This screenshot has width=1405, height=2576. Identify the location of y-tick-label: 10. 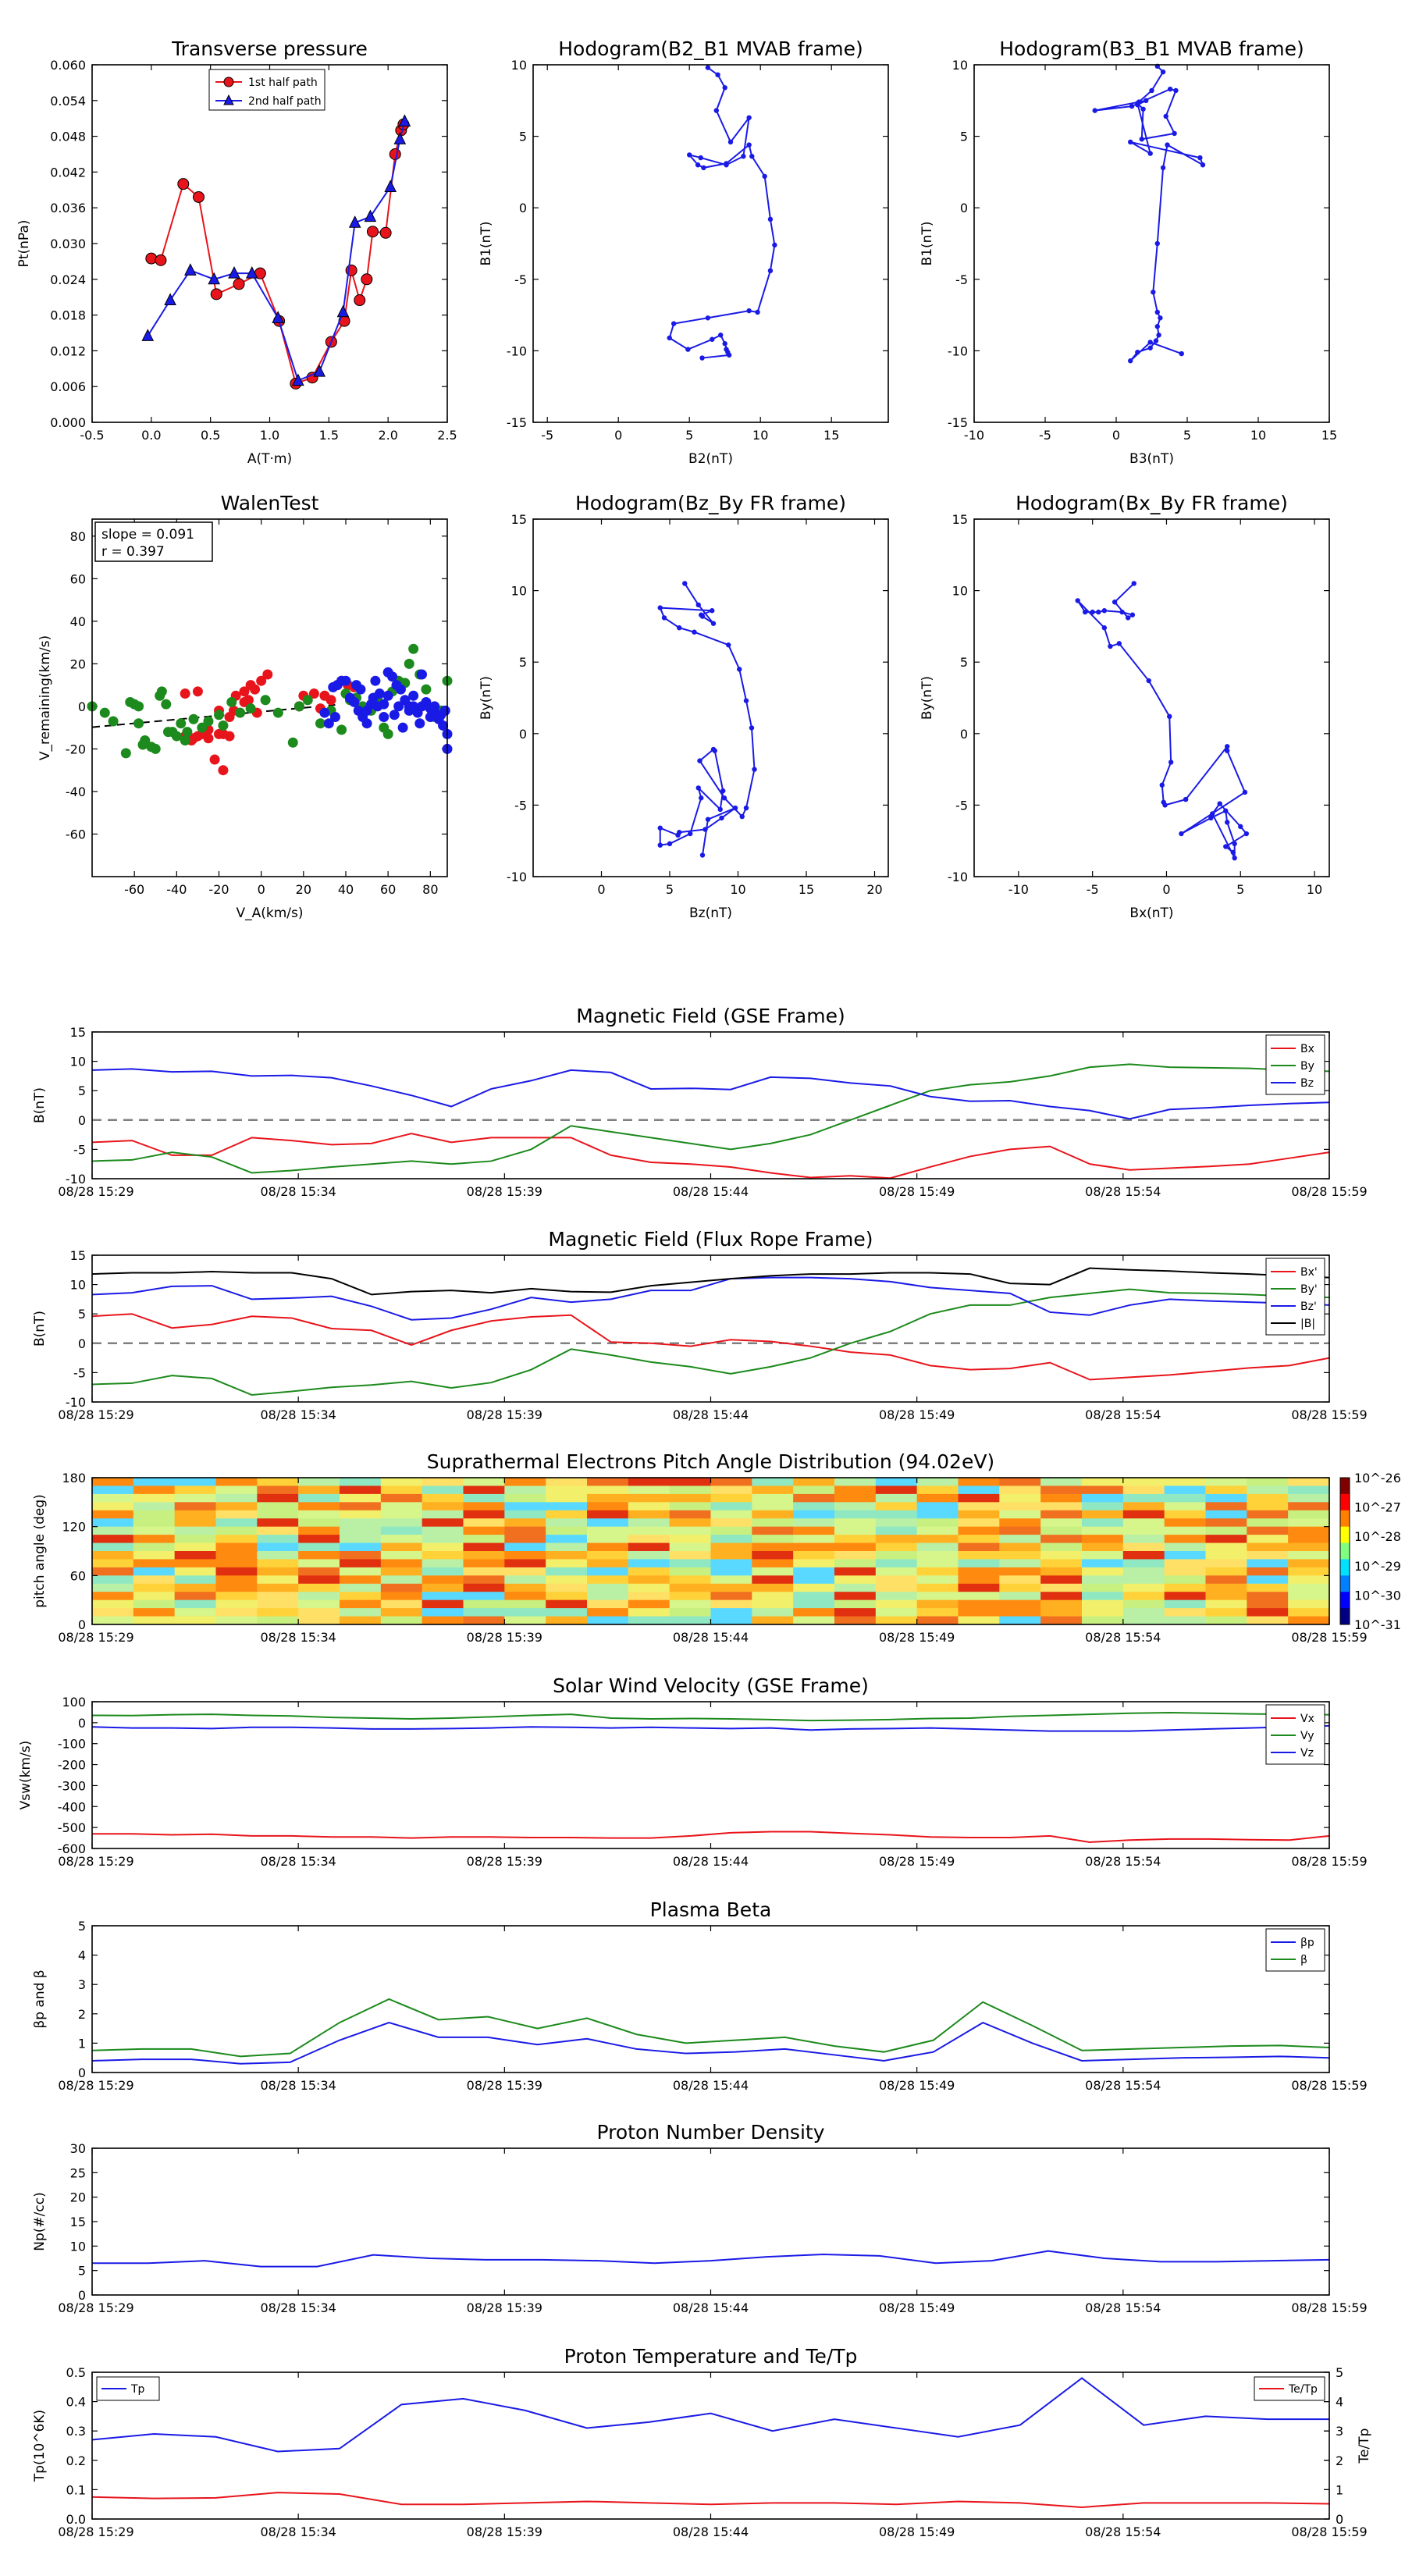
(960, 65).